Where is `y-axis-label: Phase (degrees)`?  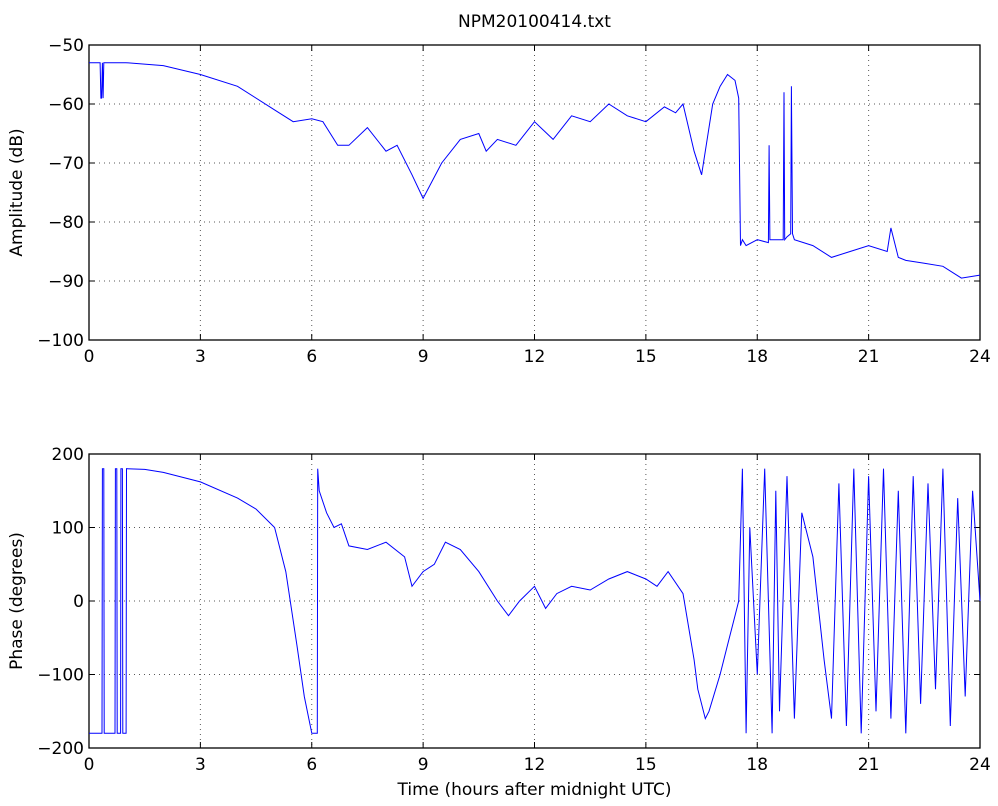 y-axis-label: Phase (degrees) is located at coordinates (17, 601).